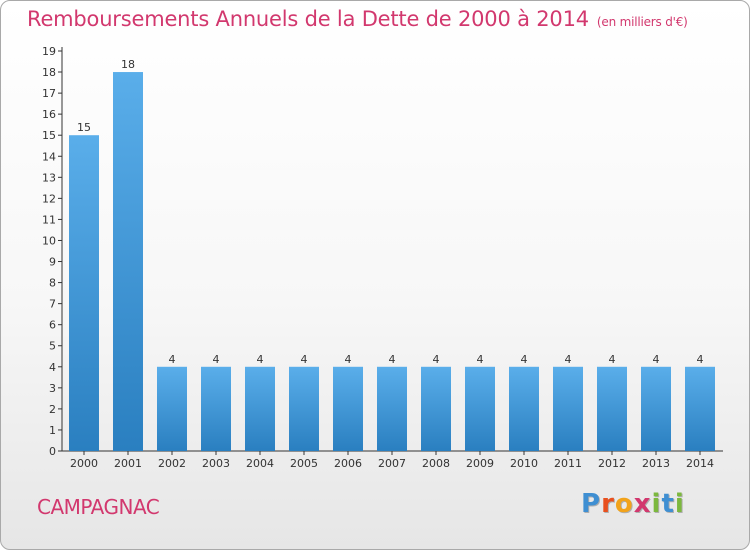  Describe the element at coordinates (642, 504) in the screenshot. I see `logo-letter: x` at that location.